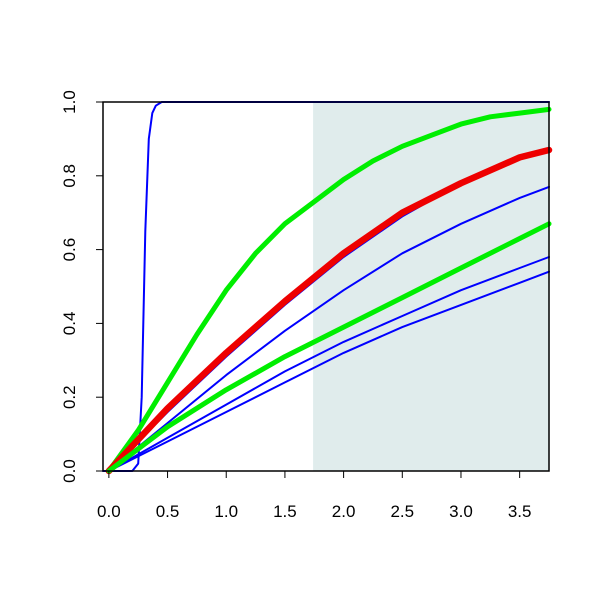 The height and width of the screenshot is (600, 600). I want to click on y-axis: 0.0 0.2 0.4 0.6 0.8 1.0, so click(82, 286).